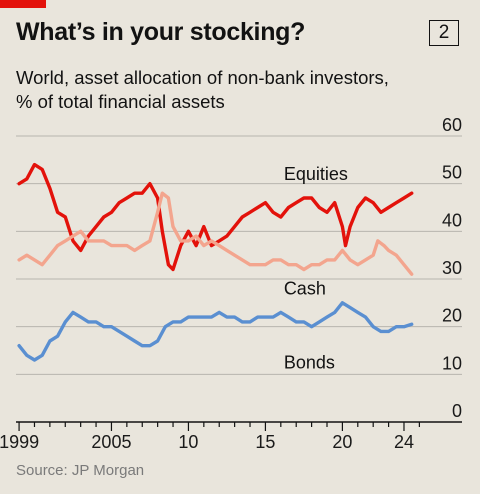  I want to click on y-tick-label-60: 60, so click(452, 125).